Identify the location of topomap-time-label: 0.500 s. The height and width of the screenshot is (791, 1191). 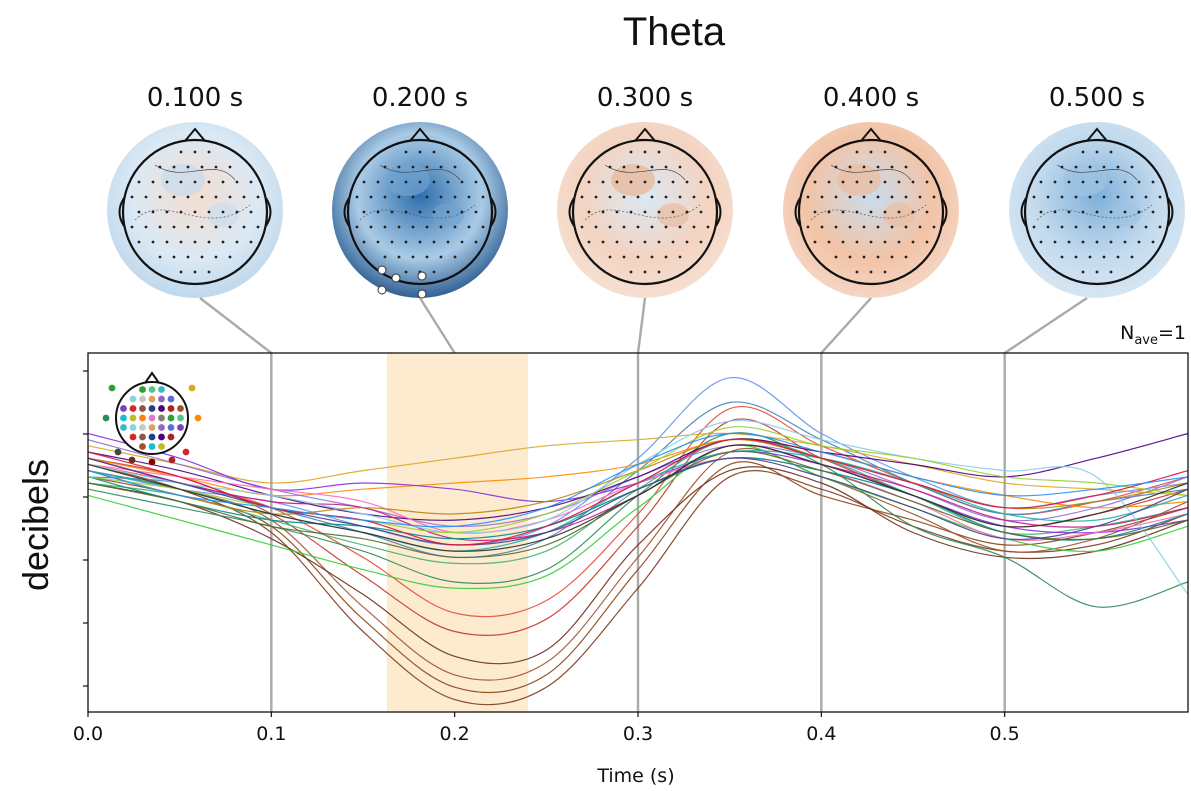
(1097, 98).